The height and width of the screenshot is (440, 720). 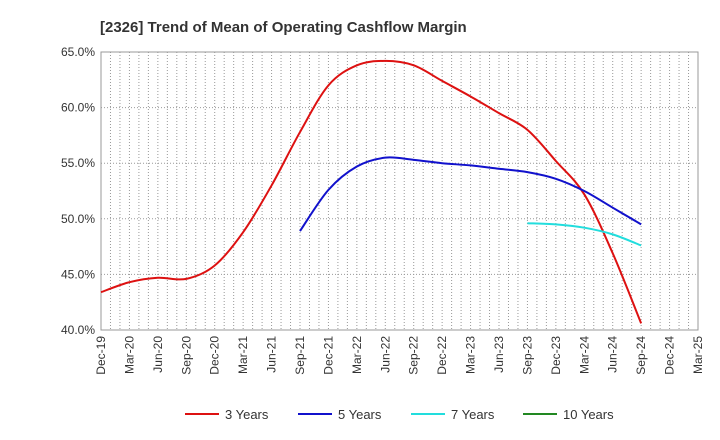 What do you see at coordinates (556, 355) in the screenshot?
I see `x-tick-label: Dec-23` at bounding box center [556, 355].